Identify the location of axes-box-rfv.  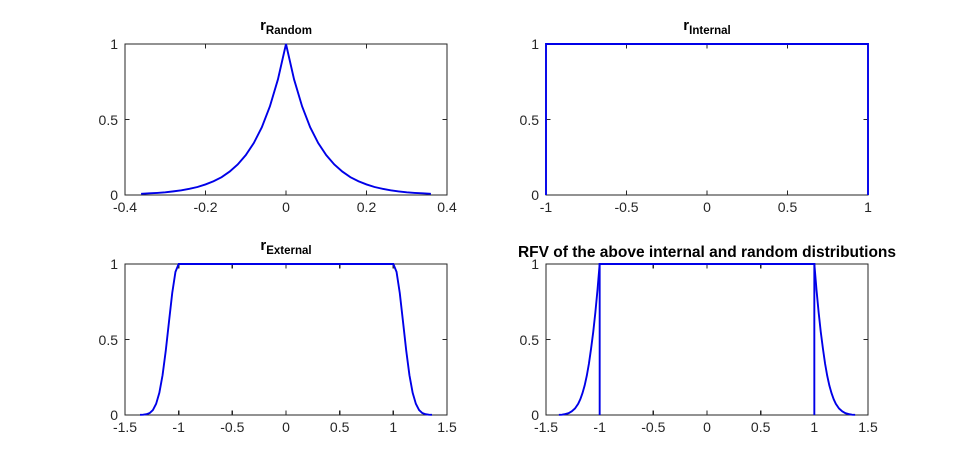
(707, 339).